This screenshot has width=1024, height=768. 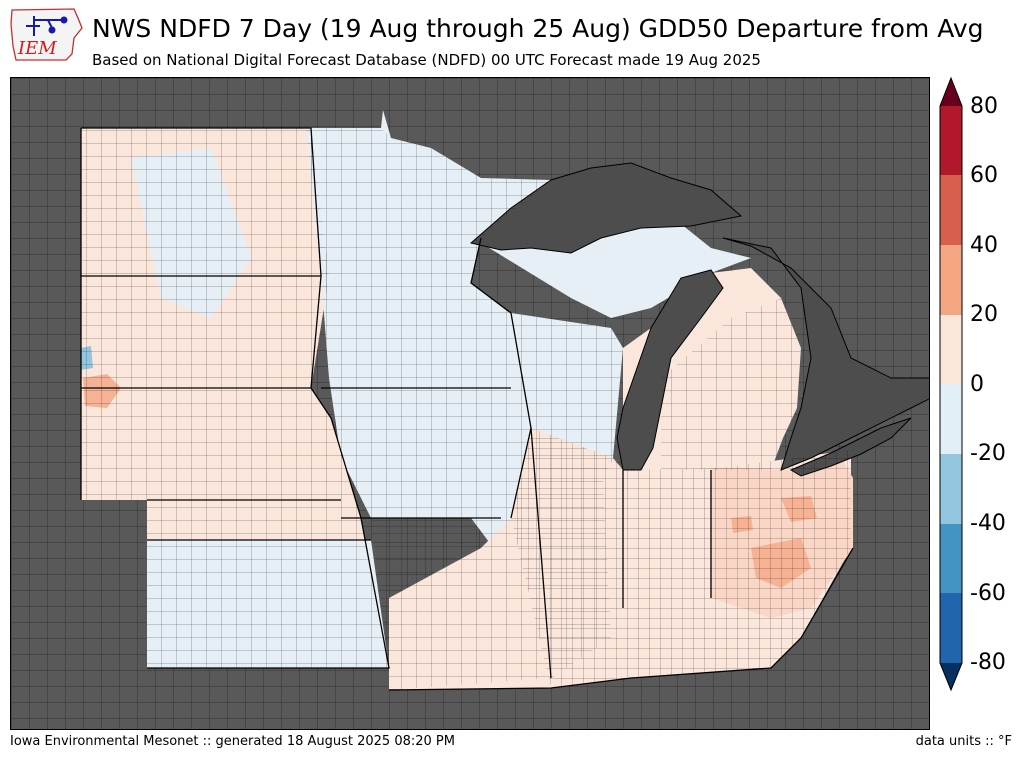 What do you see at coordinates (731, 384) in the screenshot?
I see `county-lines-michigan` at bounding box center [731, 384].